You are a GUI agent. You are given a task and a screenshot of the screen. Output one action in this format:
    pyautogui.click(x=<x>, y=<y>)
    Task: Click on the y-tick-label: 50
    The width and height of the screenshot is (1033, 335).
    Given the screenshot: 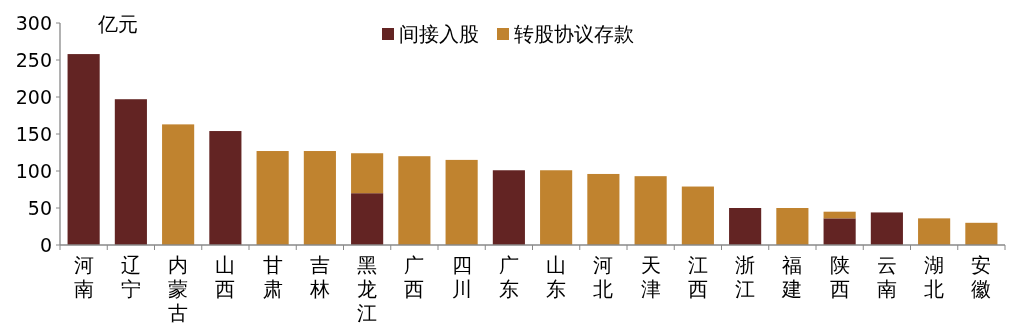 What is the action you would take?
    pyautogui.click(x=39, y=208)
    